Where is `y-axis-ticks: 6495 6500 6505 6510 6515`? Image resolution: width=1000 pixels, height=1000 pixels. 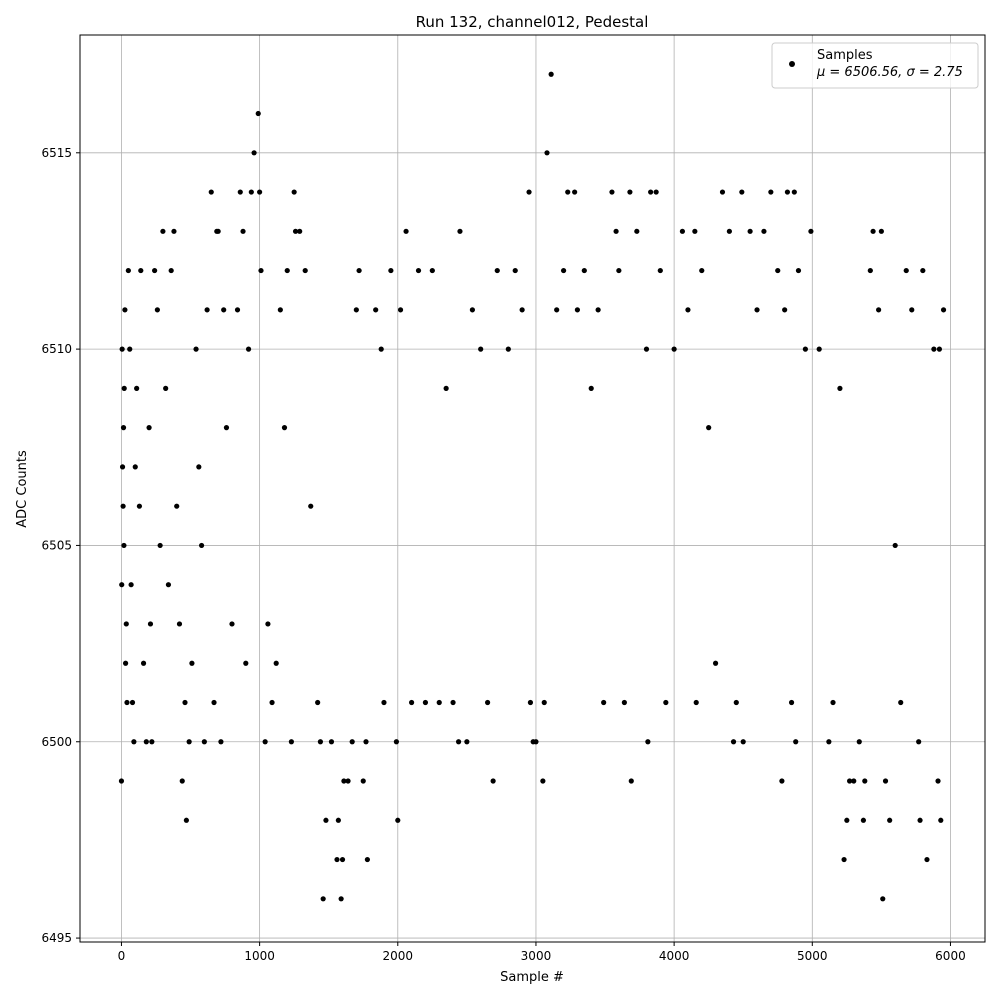 y-axis-ticks: 6495 6500 6505 6510 6515 is located at coordinates (60, 545).